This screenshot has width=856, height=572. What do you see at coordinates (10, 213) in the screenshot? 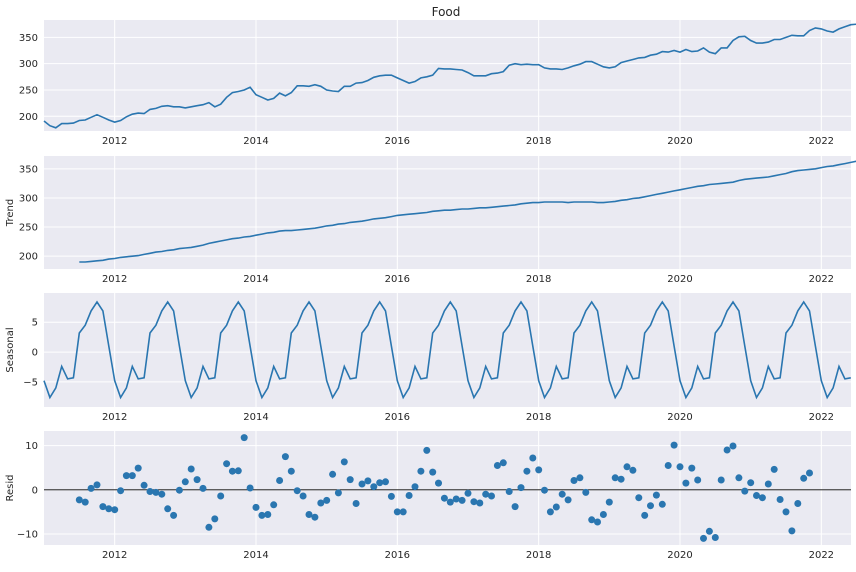
I see `y-axis-label: Trend` at bounding box center [10, 213].